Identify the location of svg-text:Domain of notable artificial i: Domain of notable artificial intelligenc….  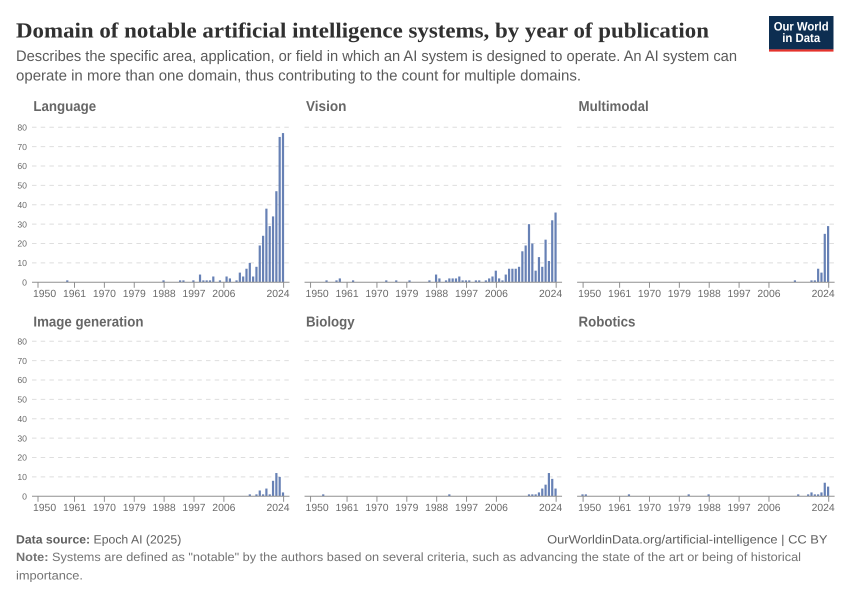
(362, 30).